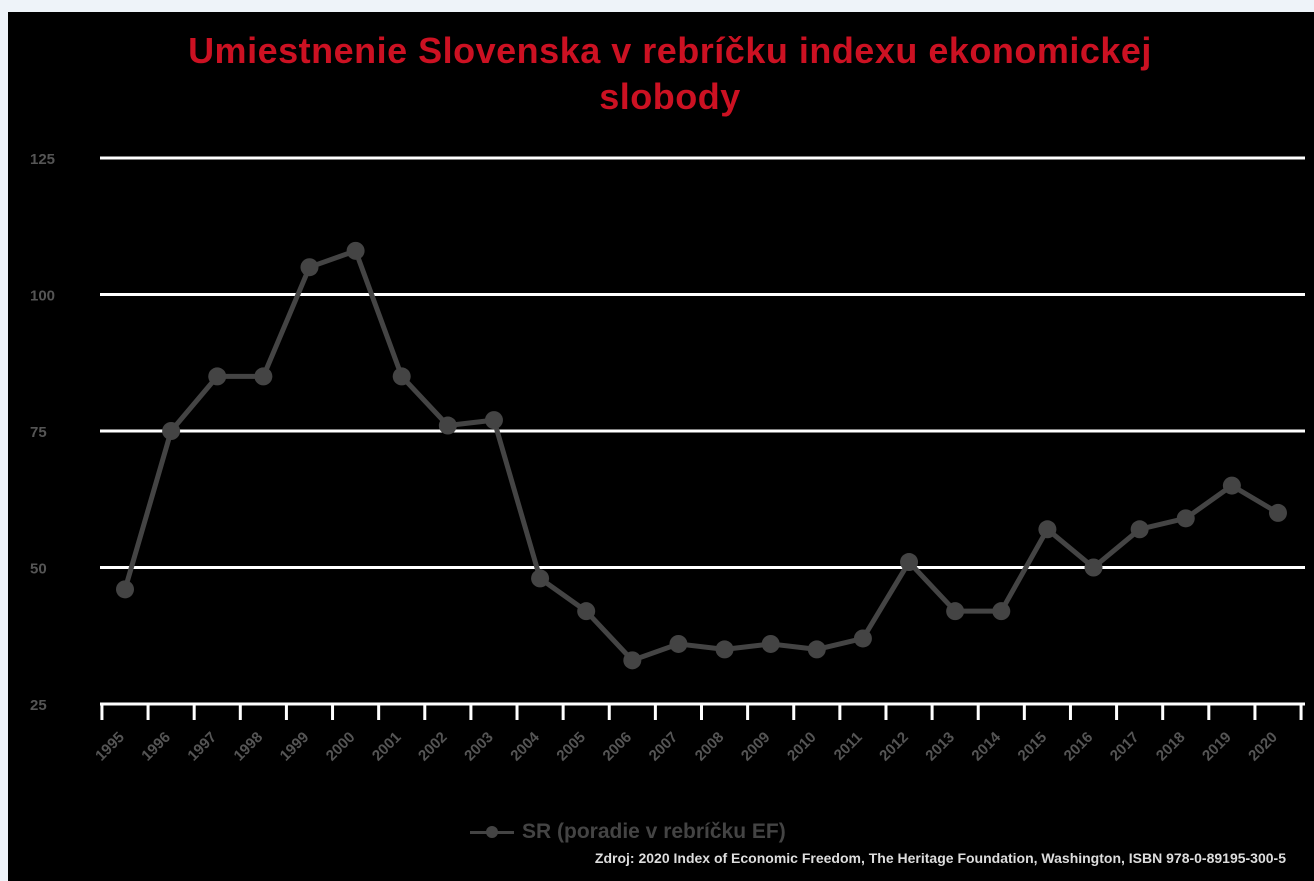 The width and height of the screenshot is (1314, 881). I want to click on x-tick-label-2002: 2002, so click(433, 747).